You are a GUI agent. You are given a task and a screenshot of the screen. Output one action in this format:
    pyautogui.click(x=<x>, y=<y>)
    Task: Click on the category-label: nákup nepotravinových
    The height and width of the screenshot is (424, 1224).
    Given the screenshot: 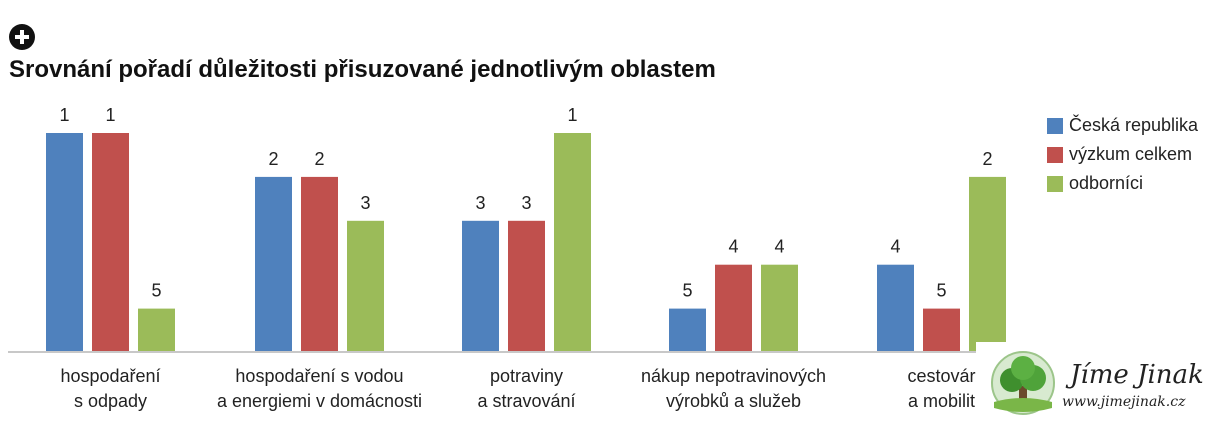 What is the action you would take?
    pyautogui.click(x=733, y=376)
    